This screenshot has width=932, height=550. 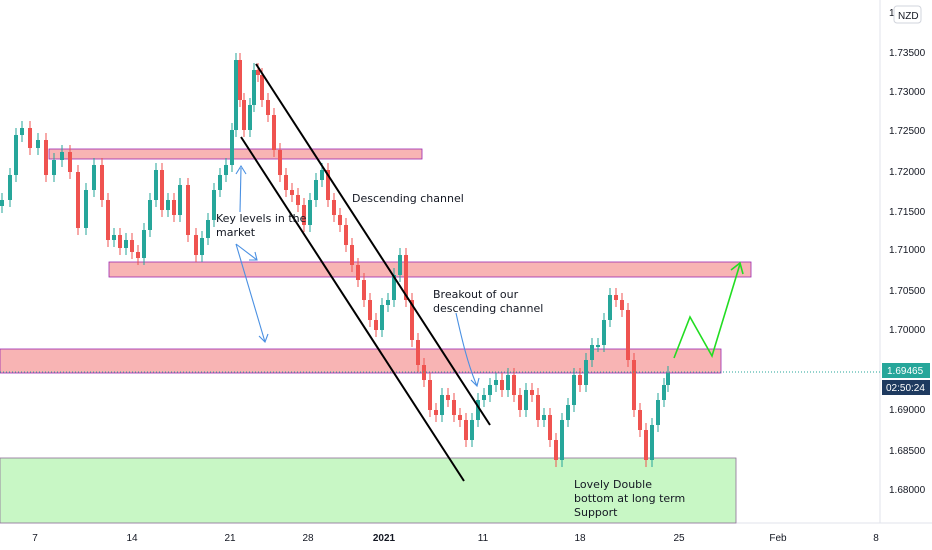 I want to click on y-tick: 1.71500, so click(x=907, y=212).